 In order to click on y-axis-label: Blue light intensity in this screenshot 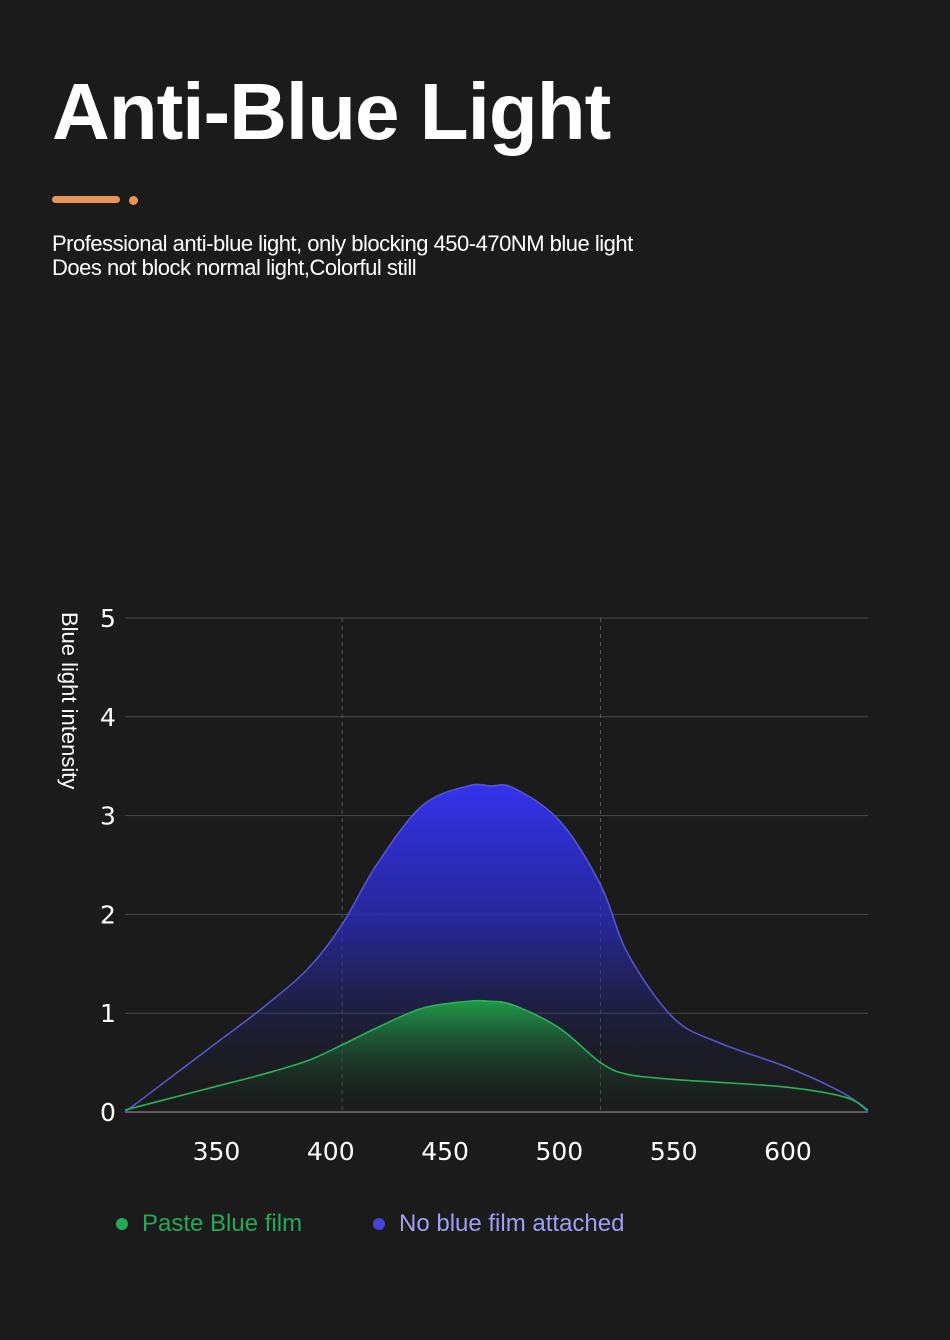, I will do `click(69, 700)`.